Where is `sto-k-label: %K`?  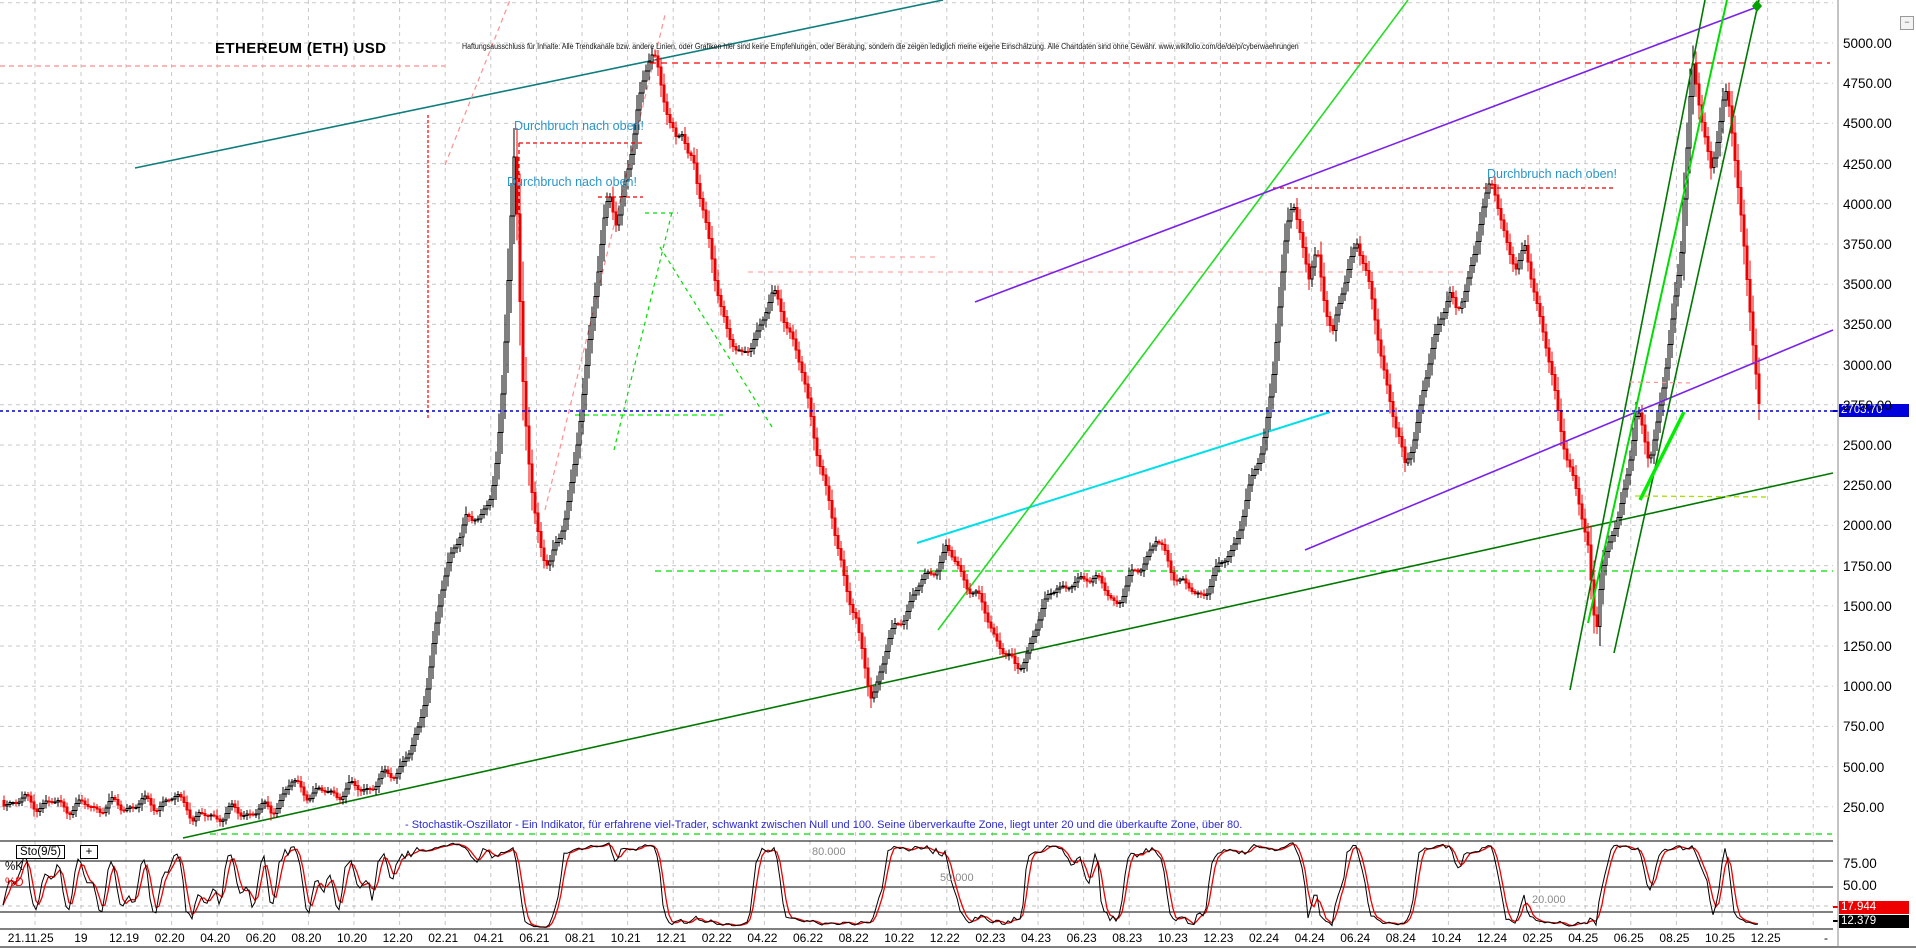
sto-k-label: %K is located at coordinates (14, 867).